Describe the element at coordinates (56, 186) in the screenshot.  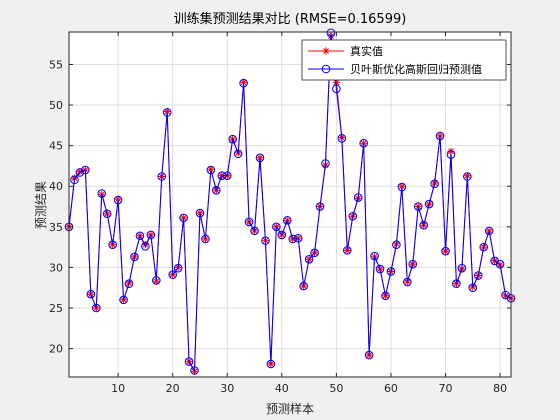
I see `y-tick-label: 40` at that location.